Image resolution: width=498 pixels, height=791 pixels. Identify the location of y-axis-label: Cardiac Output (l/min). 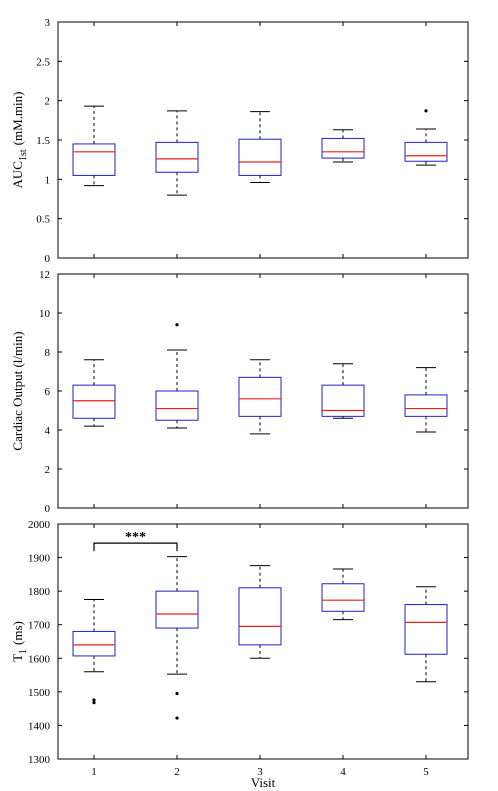
(17, 390).